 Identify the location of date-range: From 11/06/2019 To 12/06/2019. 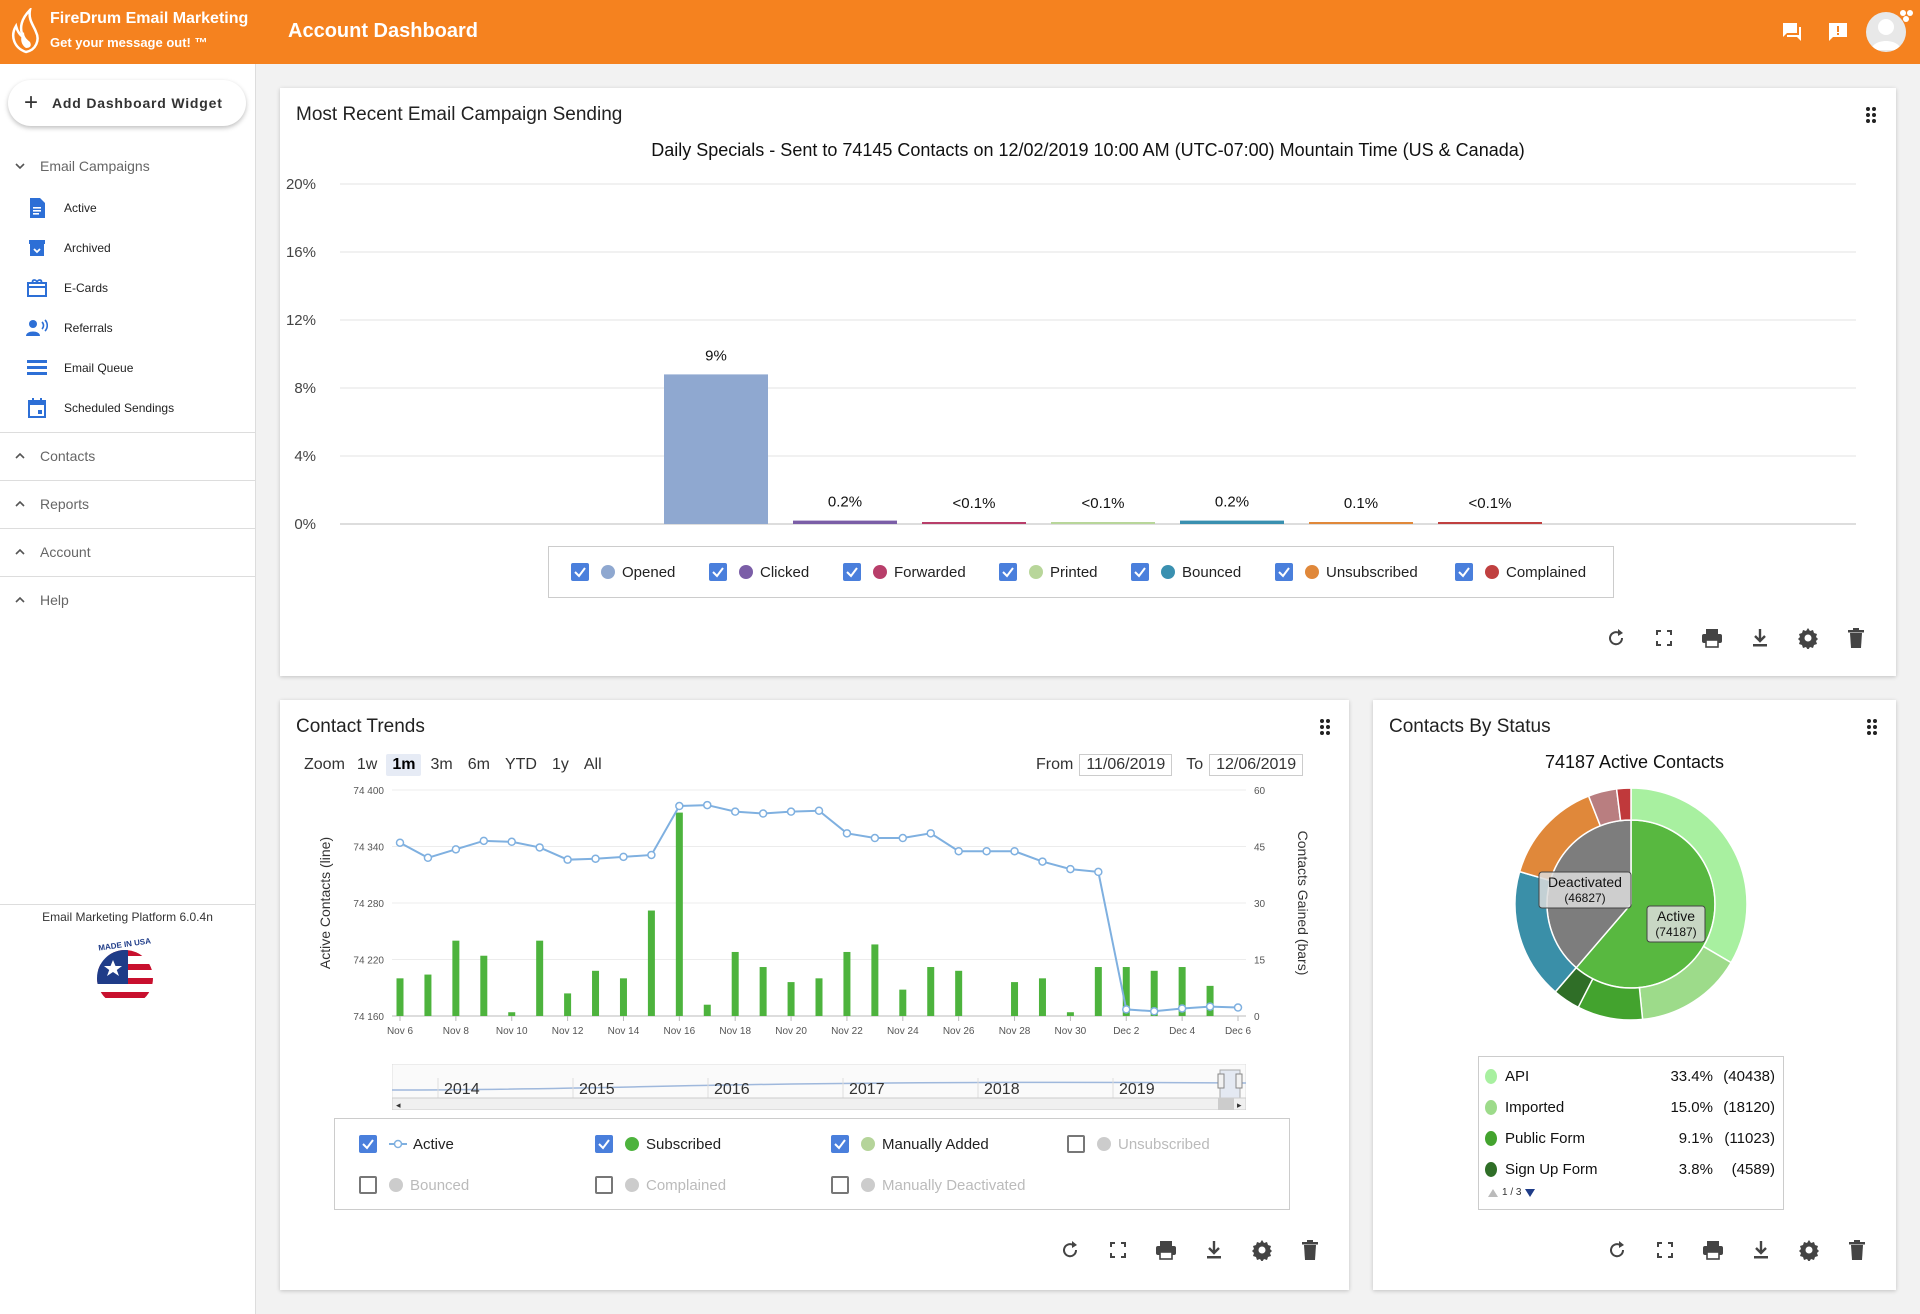
(1170, 765).